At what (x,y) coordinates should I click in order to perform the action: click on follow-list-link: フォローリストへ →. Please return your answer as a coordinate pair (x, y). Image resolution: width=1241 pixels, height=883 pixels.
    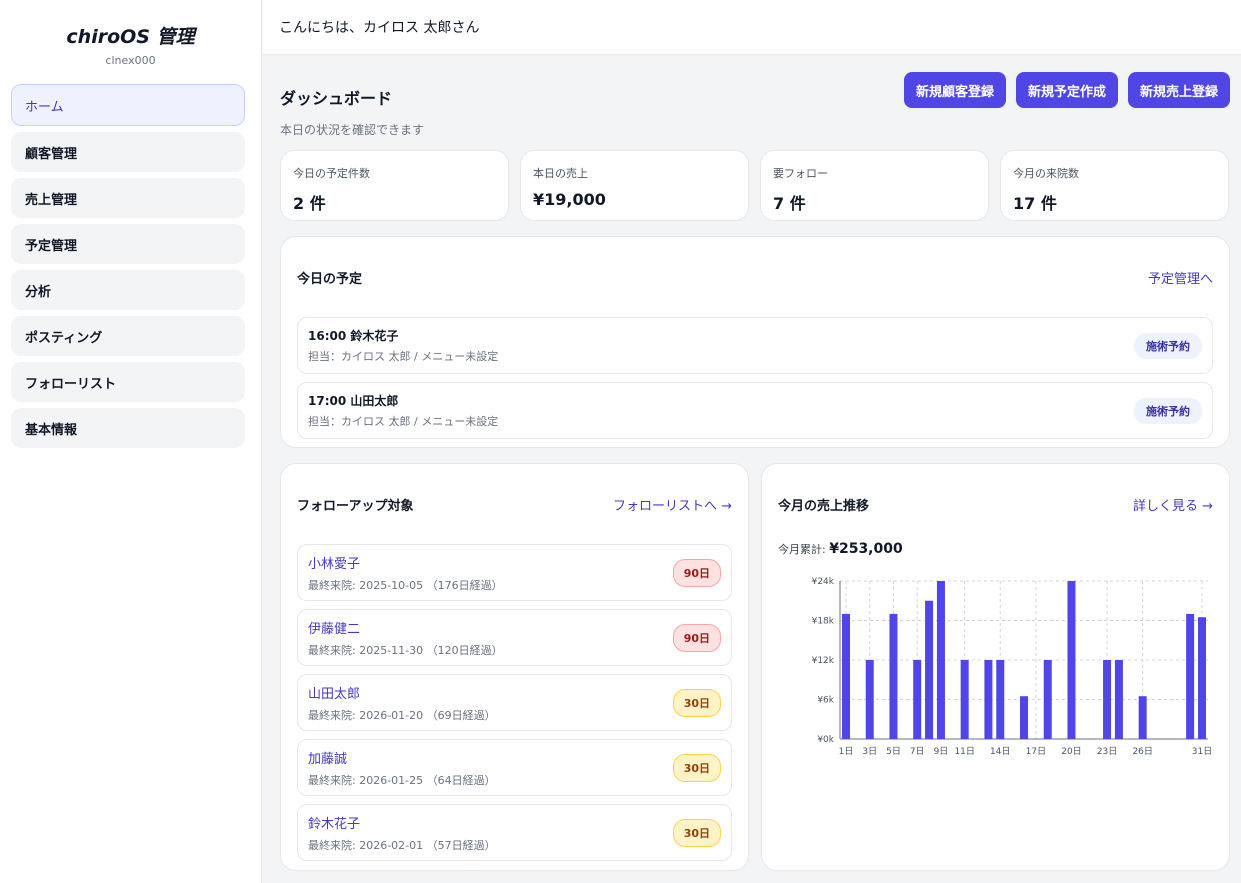
    Looking at the image, I should click on (672, 506).